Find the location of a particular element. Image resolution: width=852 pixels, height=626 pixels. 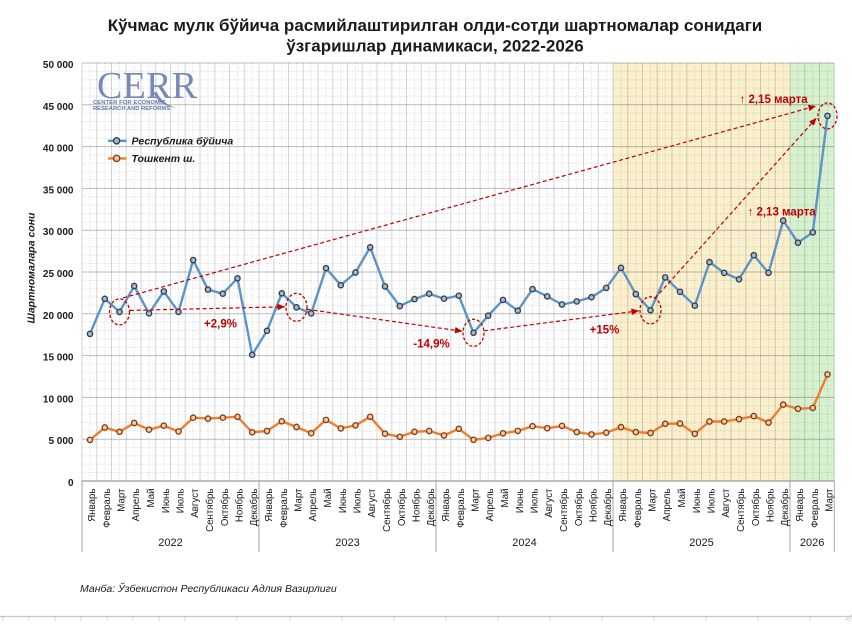

svg-text: +2,9% is located at coordinates (220, 325).